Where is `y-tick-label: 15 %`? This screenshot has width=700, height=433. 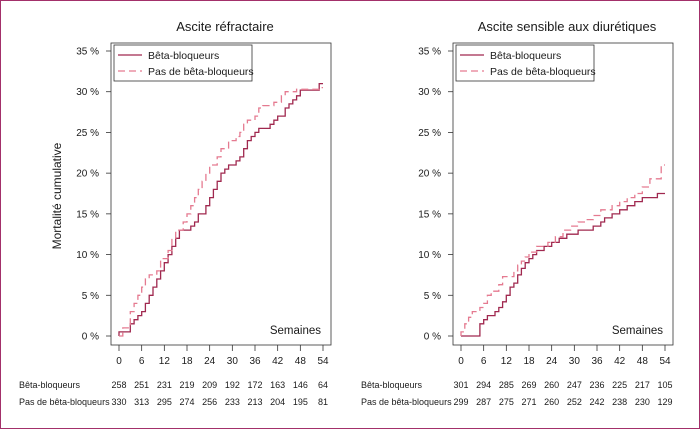
y-tick-label: 15 % is located at coordinates (87, 214).